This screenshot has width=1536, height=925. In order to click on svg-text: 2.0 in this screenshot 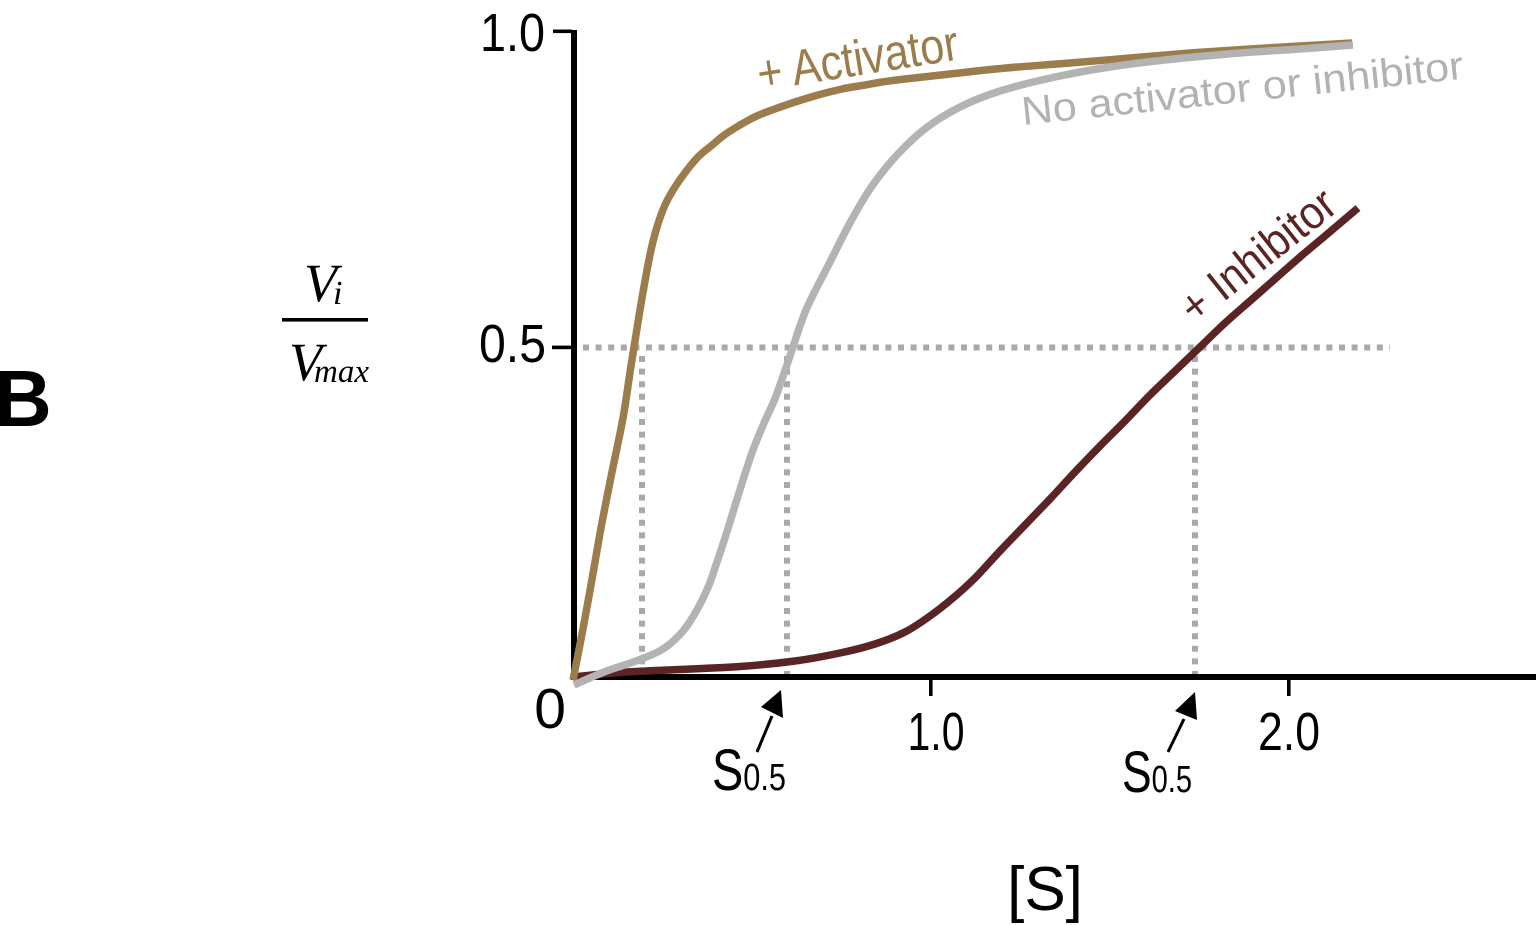, I will do `click(1289, 732)`.